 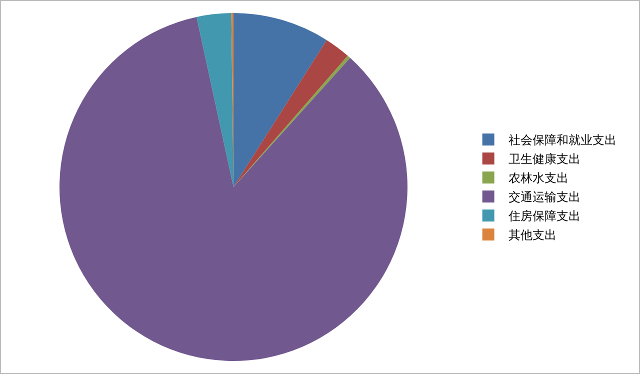 What do you see at coordinates (543, 216) in the screenshot?
I see `legend-label: 住房保障支出` at bounding box center [543, 216].